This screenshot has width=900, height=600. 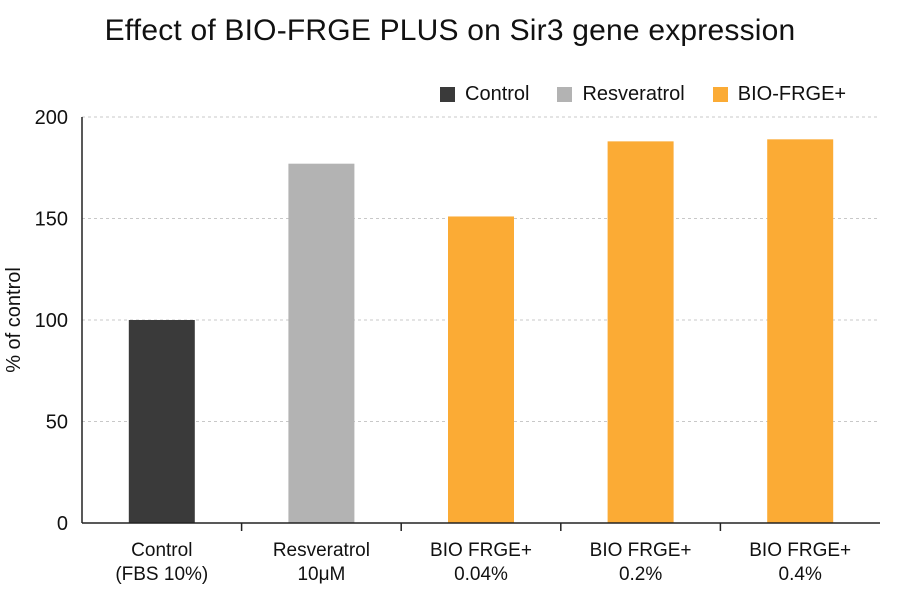 I want to click on y-tick-label: 100, so click(x=51, y=321).